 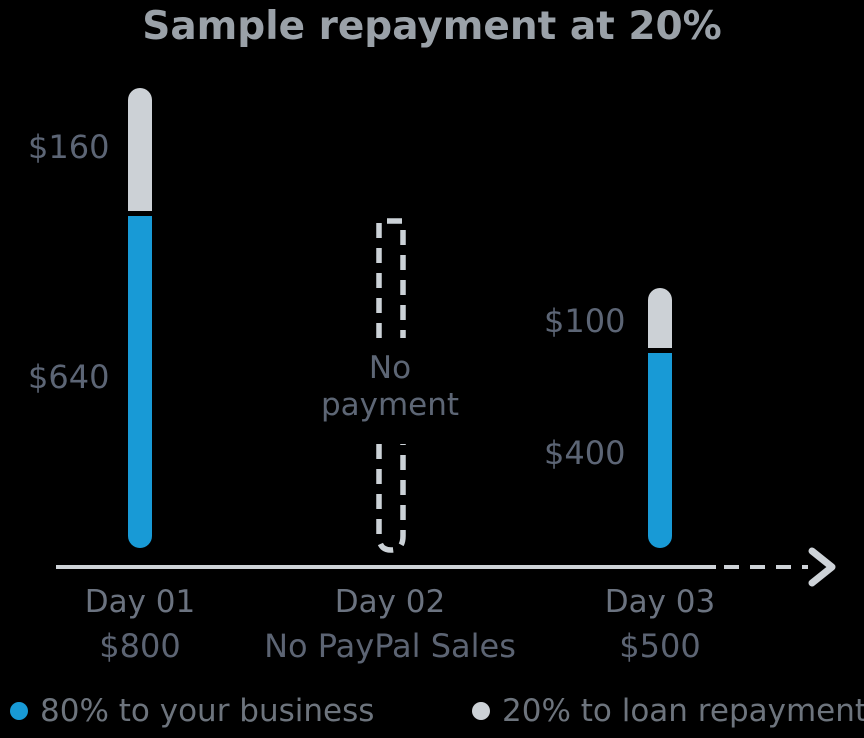 What do you see at coordinates (822, 567) in the screenshot?
I see `axis-arrow-icon` at bounding box center [822, 567].